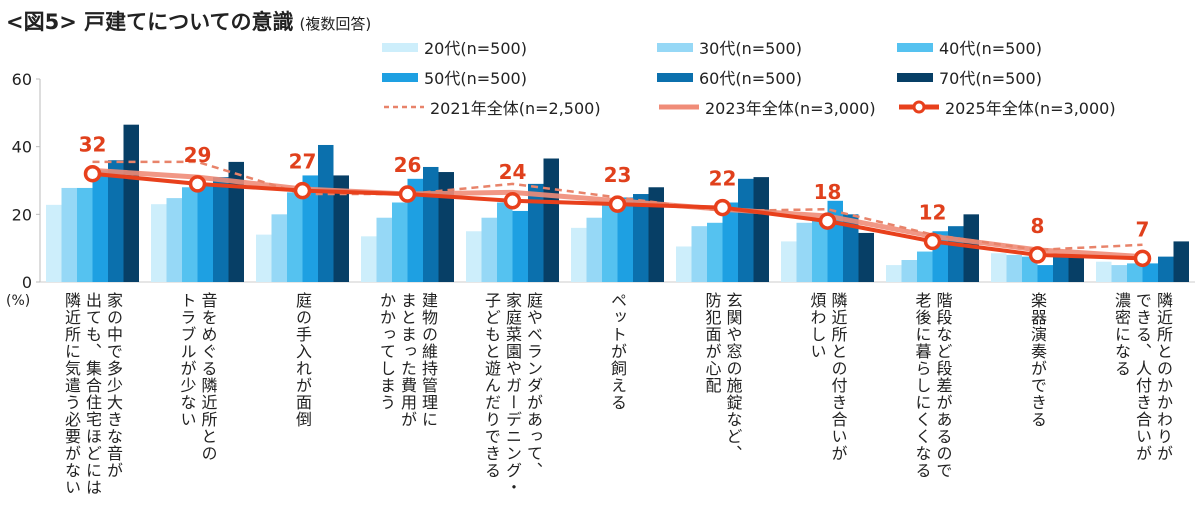 Image resolution: width=1200 pixels, height=526 pixels. Describe the element at coordinates (766, 107) in the screenshot. I see `legend-item: 2023年全体(n=3,000)` at that location.